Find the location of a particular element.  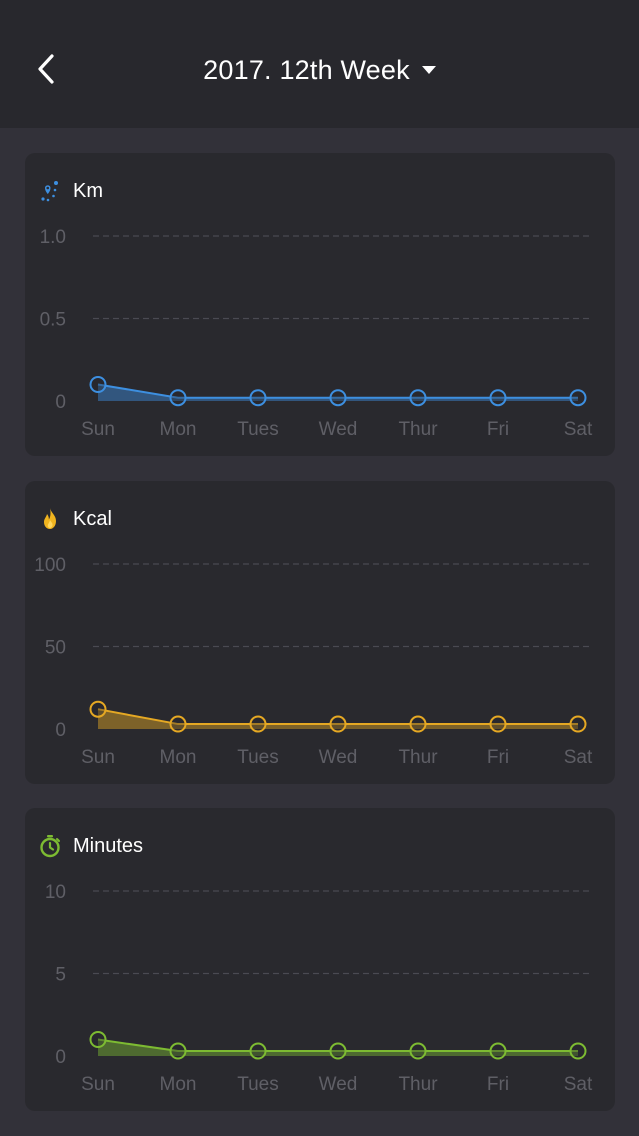

kcal-title: Kcal is located at coordinates (92, 518).